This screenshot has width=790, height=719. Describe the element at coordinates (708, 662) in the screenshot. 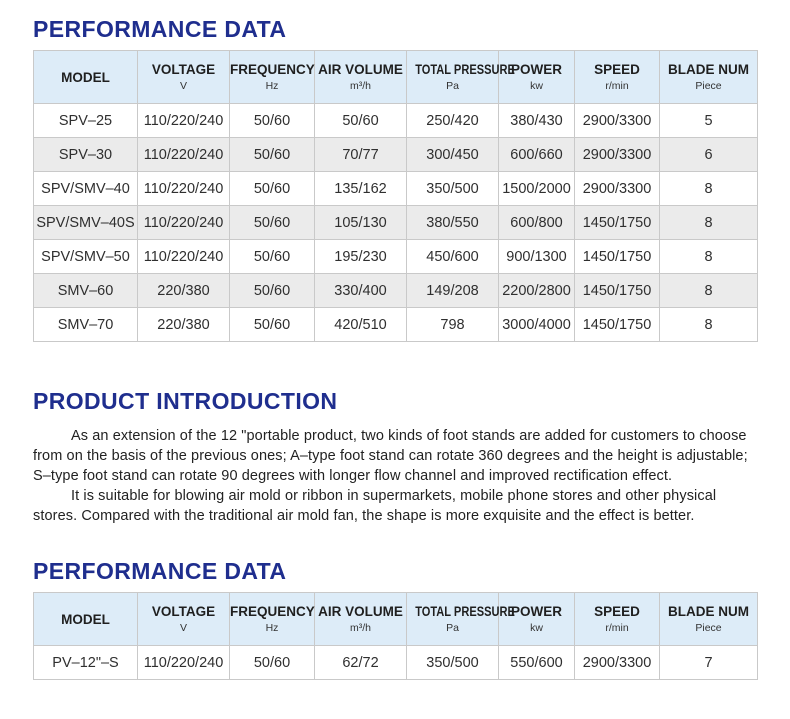

I see `value-cell: 7` at that location.